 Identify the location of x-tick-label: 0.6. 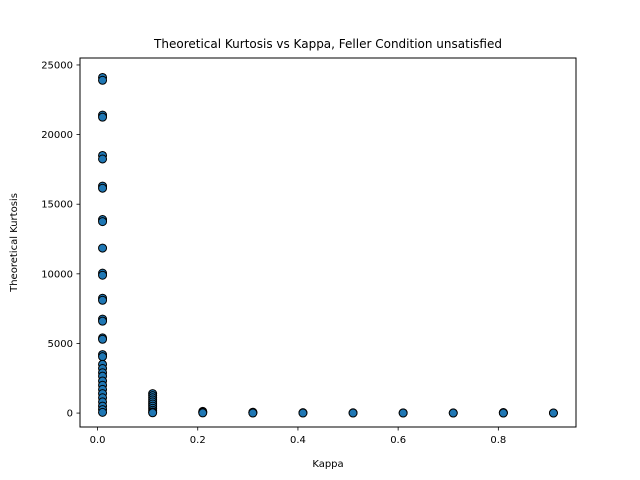
(398, 440).